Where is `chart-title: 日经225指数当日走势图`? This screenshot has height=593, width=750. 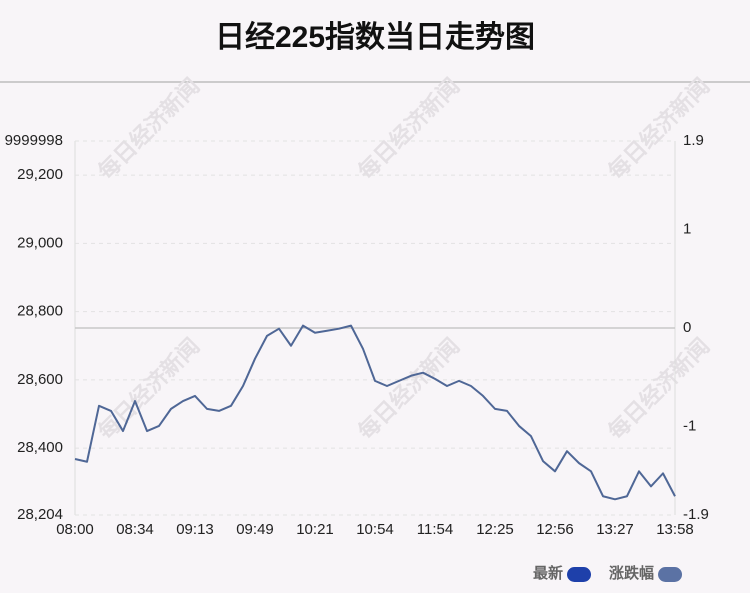
chart-title: 日经225指数当日走势图 is located at coordinates (375, 37).